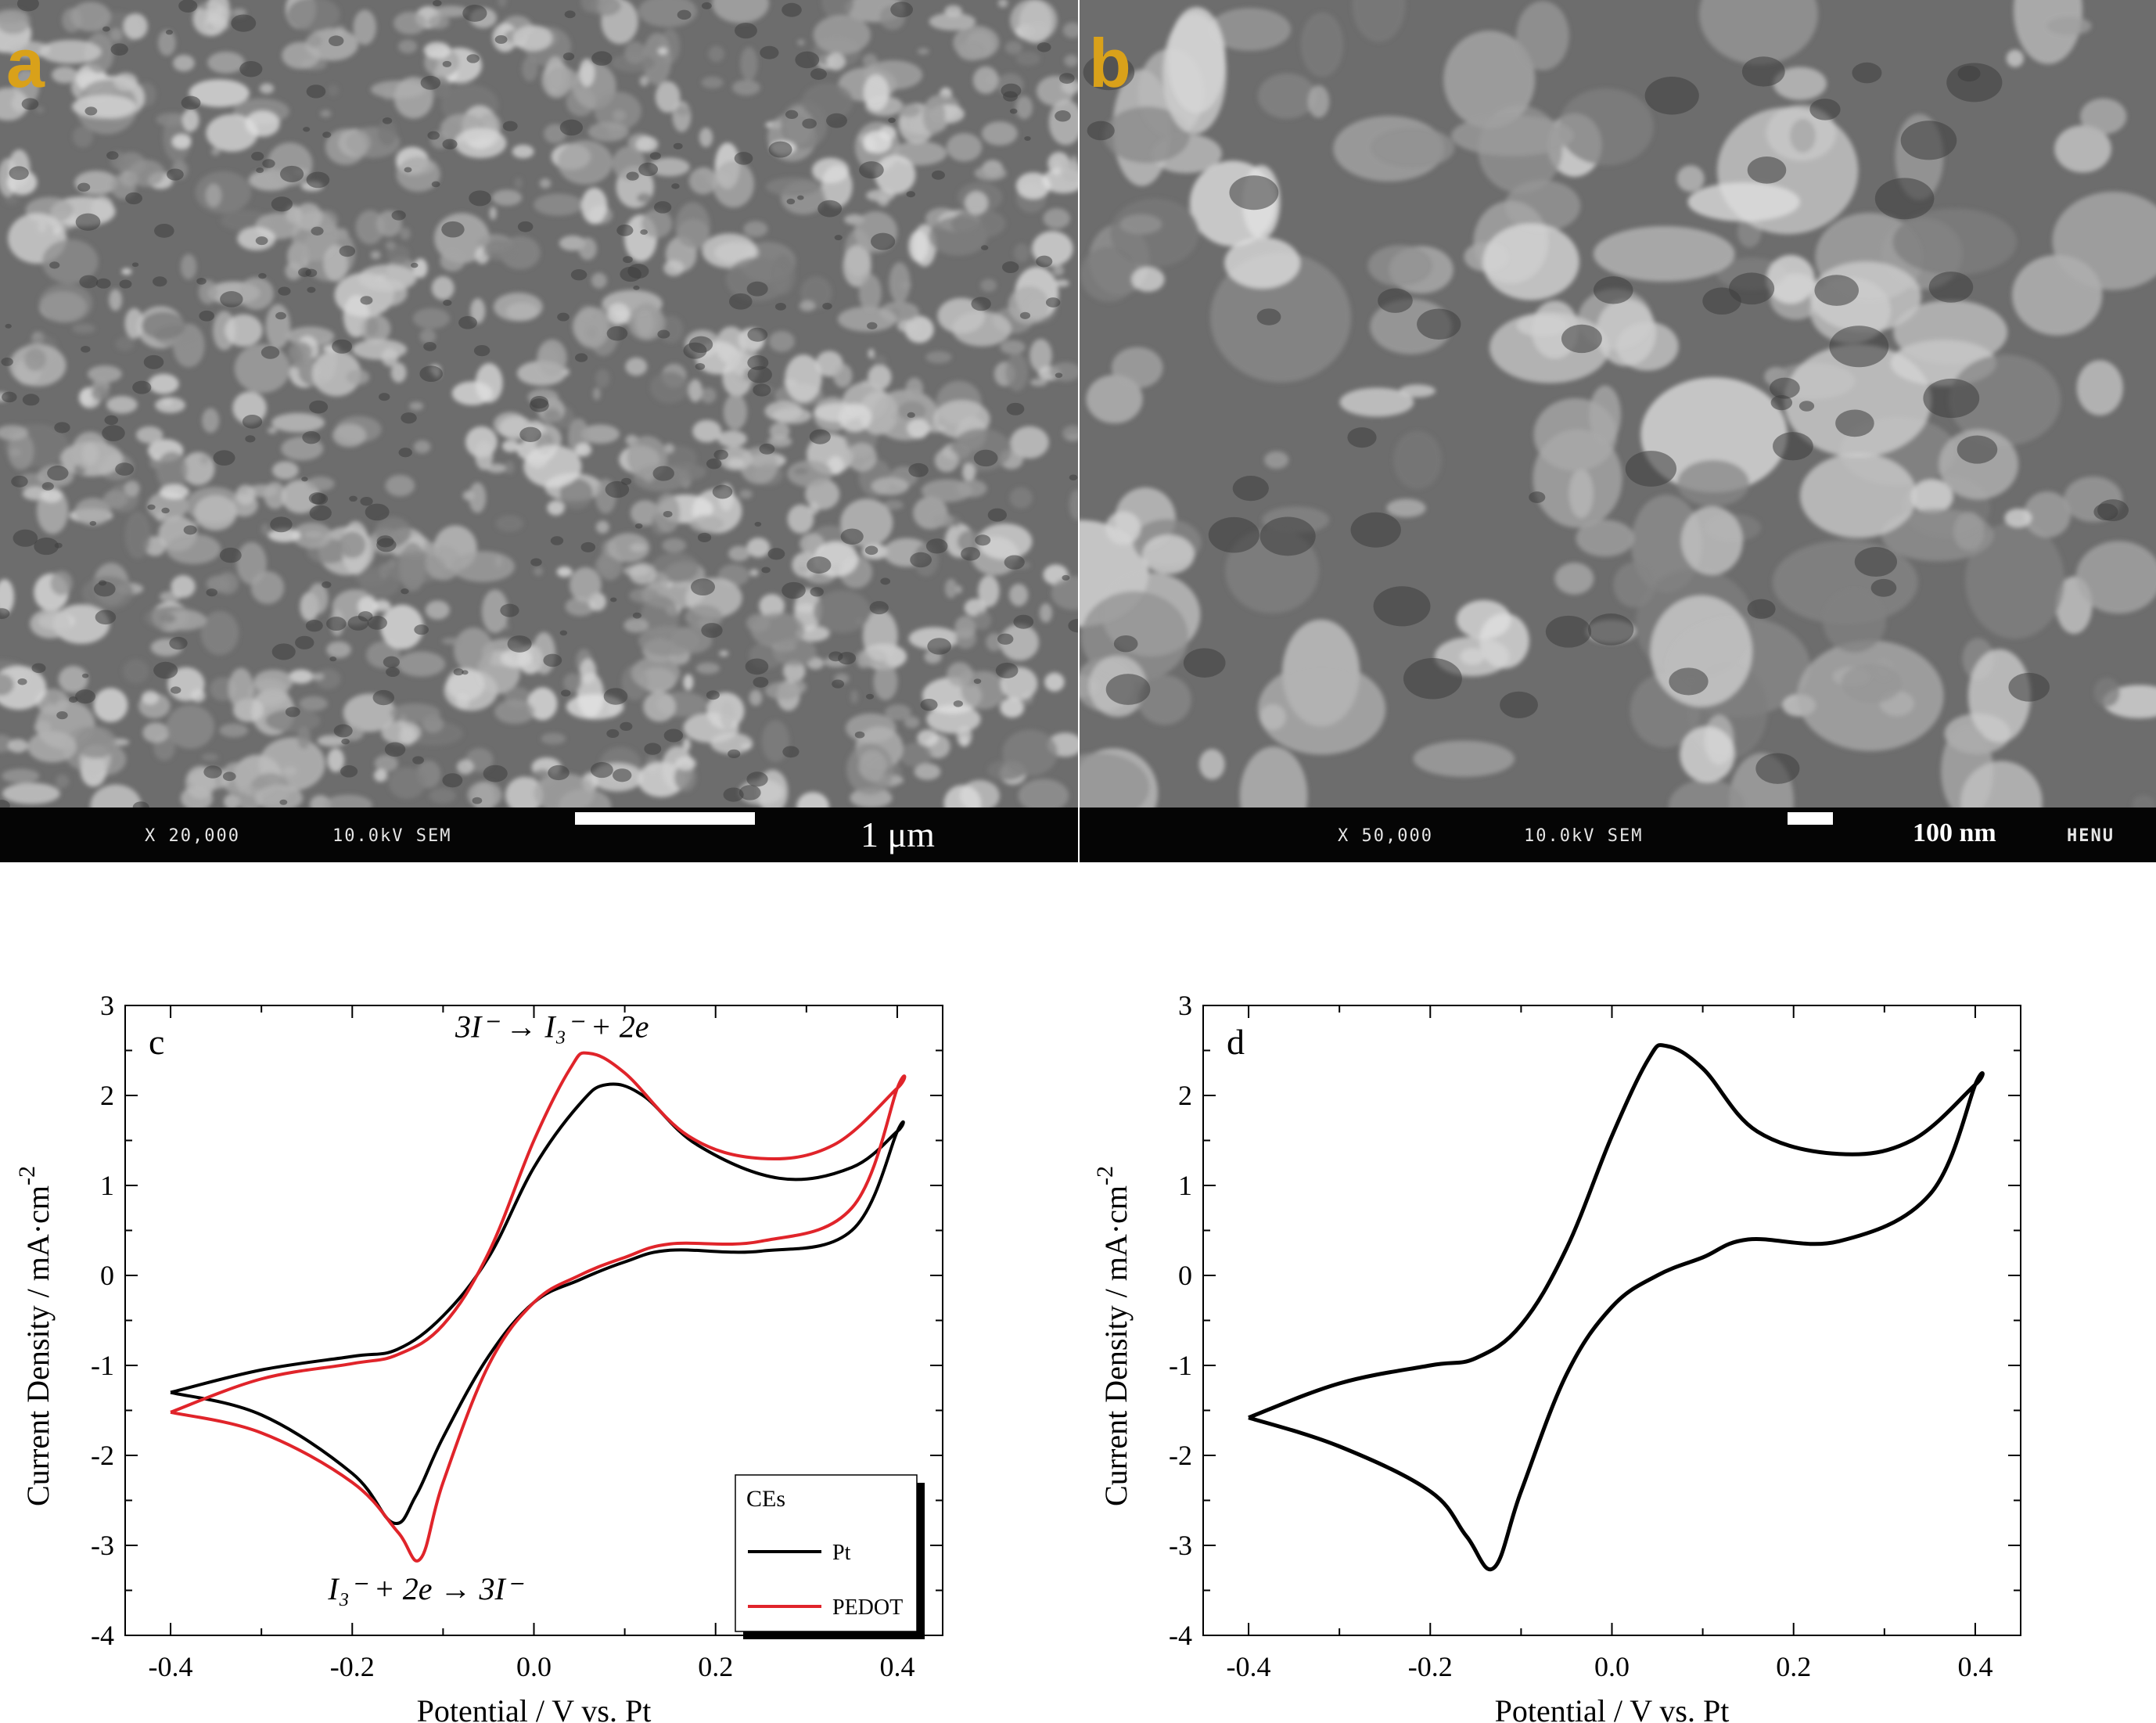 This screenshot has width=2156, height=1723. I want to click on scale-label-a: 1 μm, so click(898, 834).